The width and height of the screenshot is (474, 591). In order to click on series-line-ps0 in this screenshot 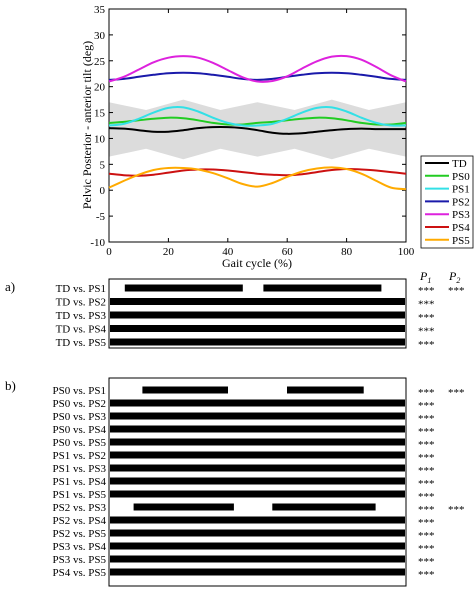, I will do `click(257, 121)`.